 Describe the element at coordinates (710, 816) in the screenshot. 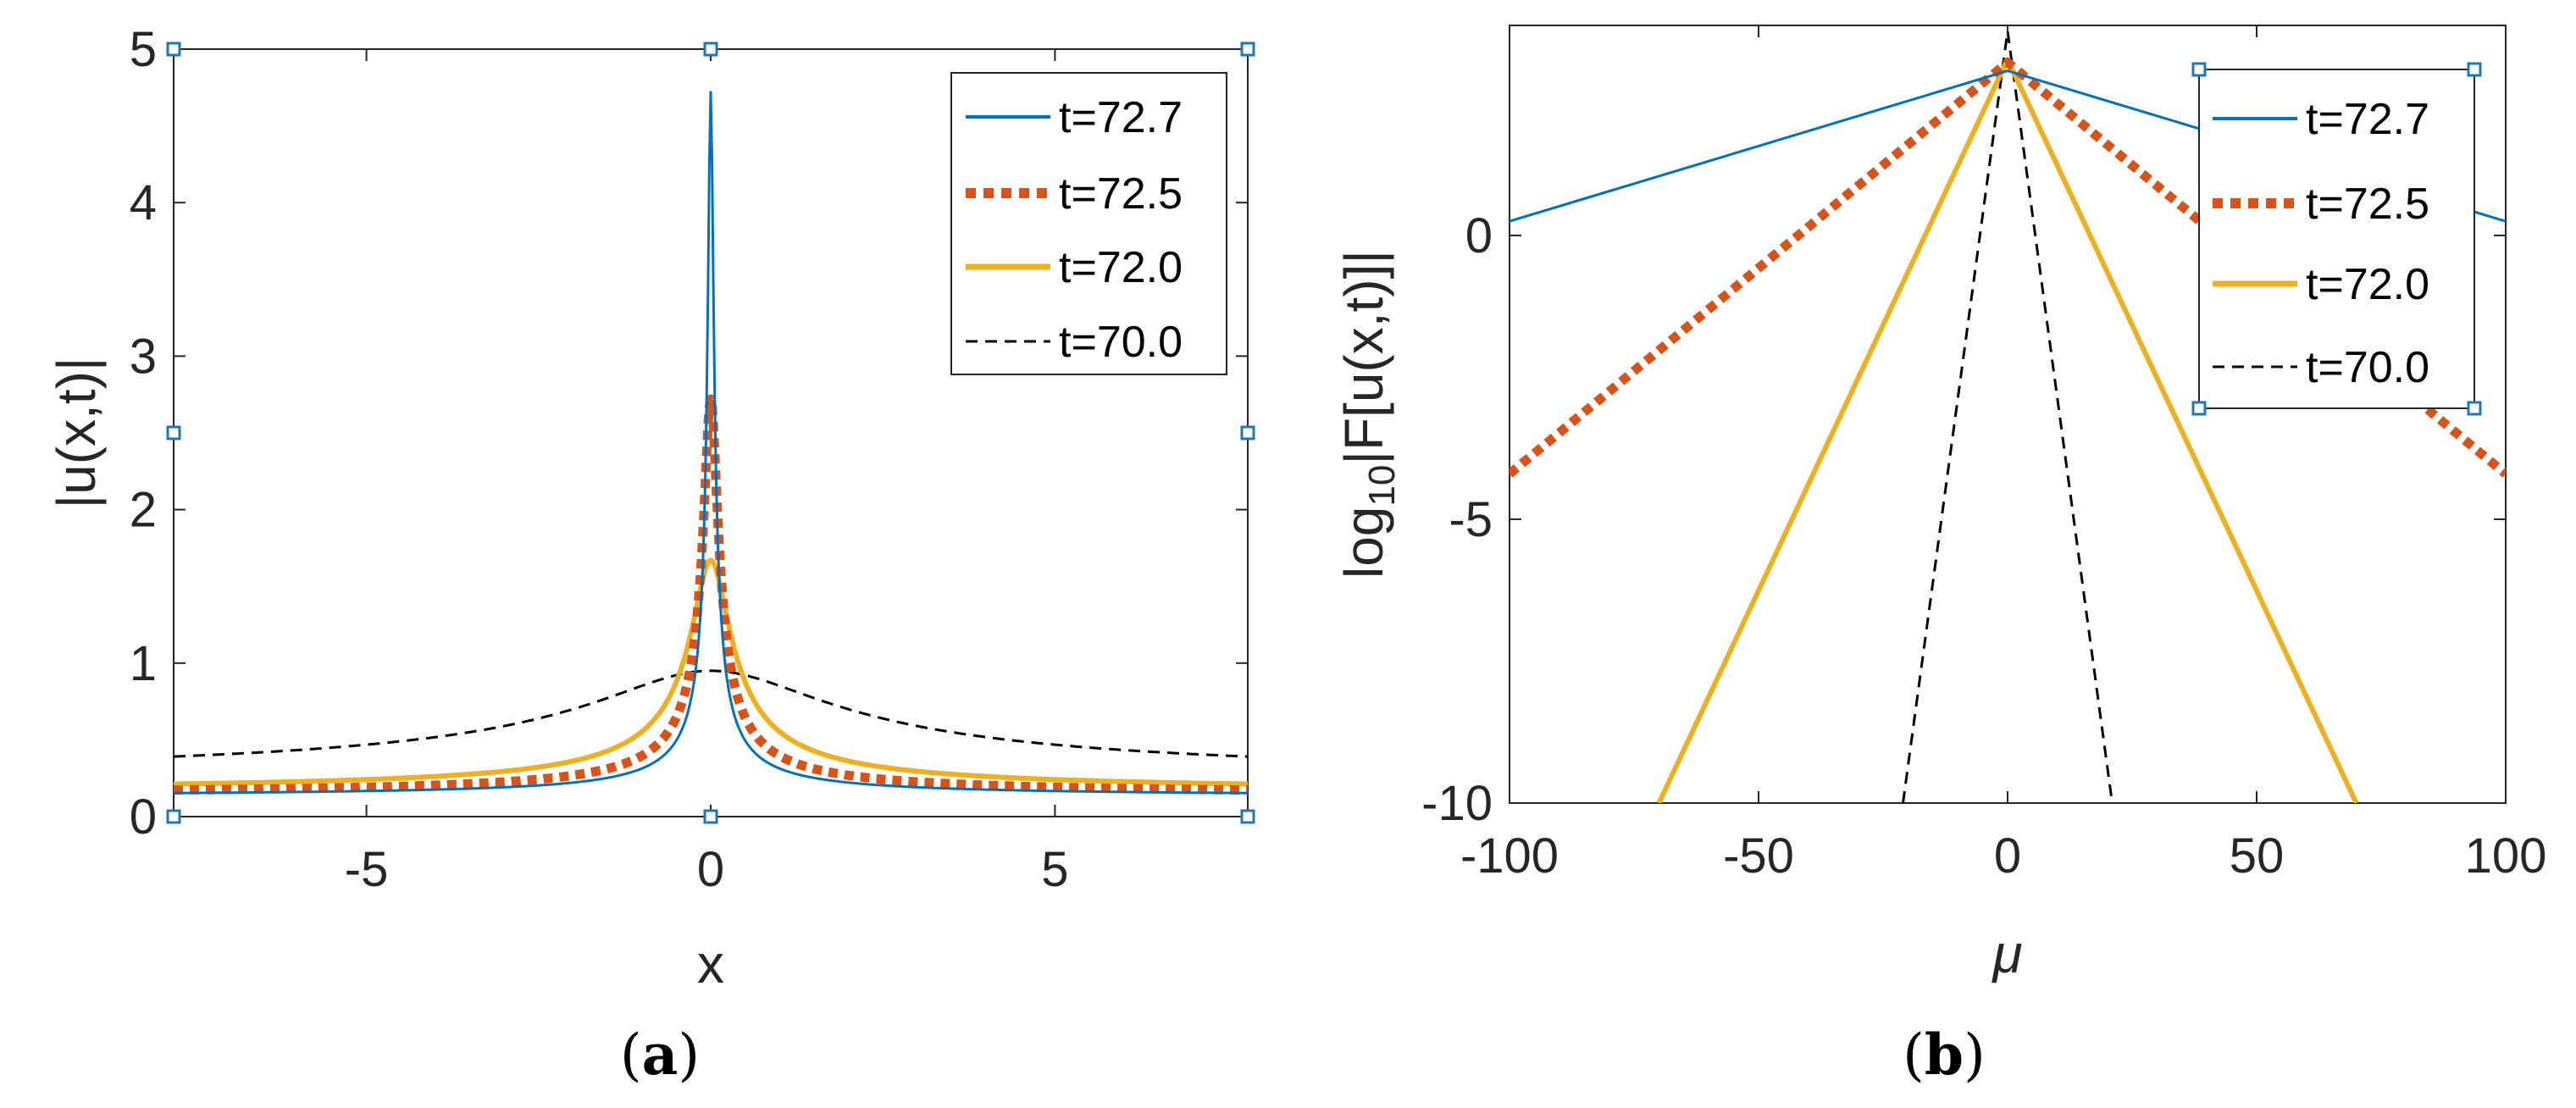

I see `resize-handle-a-bm` at that location.